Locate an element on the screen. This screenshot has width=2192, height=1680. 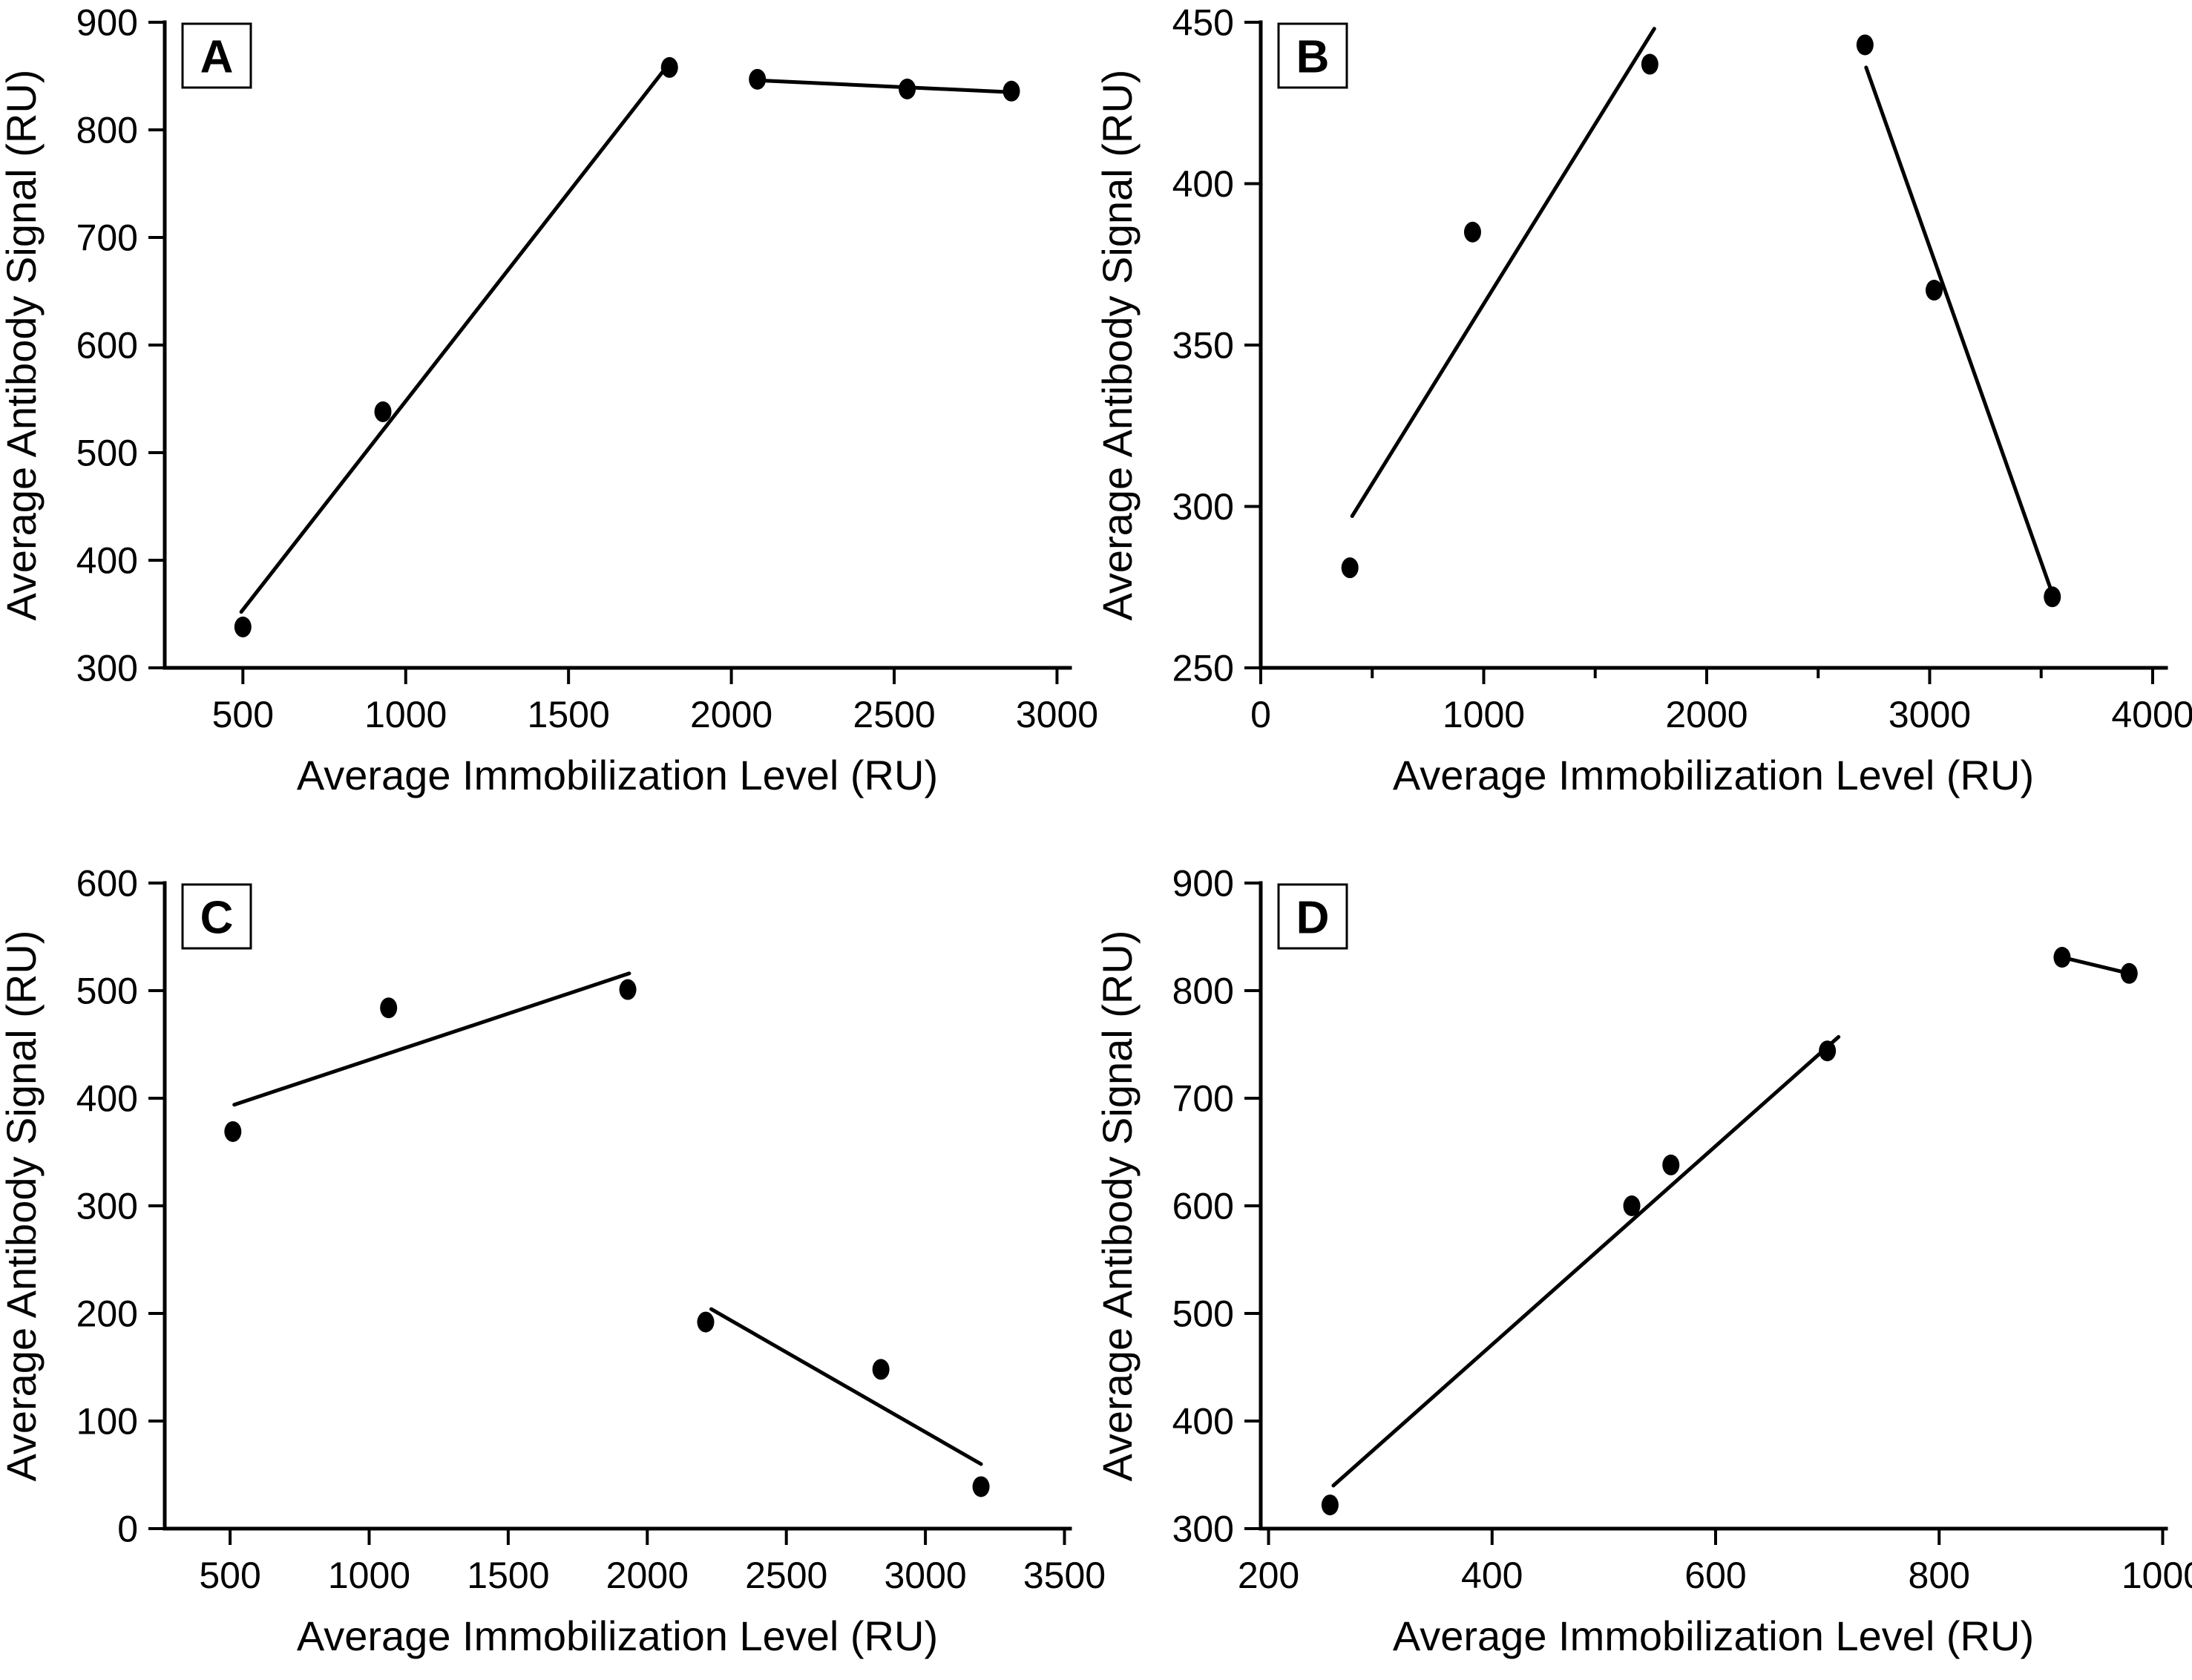
x-tick-label: 3500 is located at coordinates (1064, 1576).